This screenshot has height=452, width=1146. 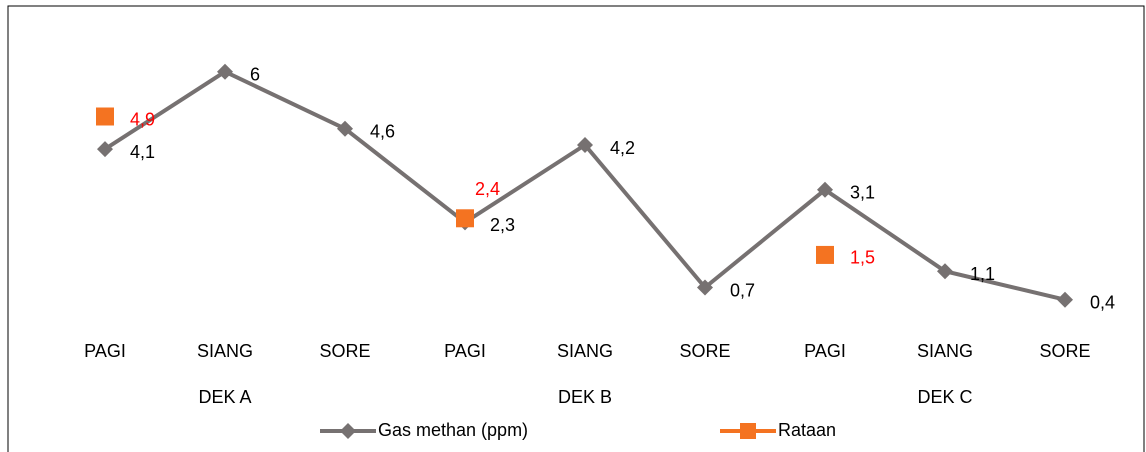 What do you see at coordinates (742, 290) in the screenshot?
I see `data-label: 0,7` at bounding box center [742, 290].